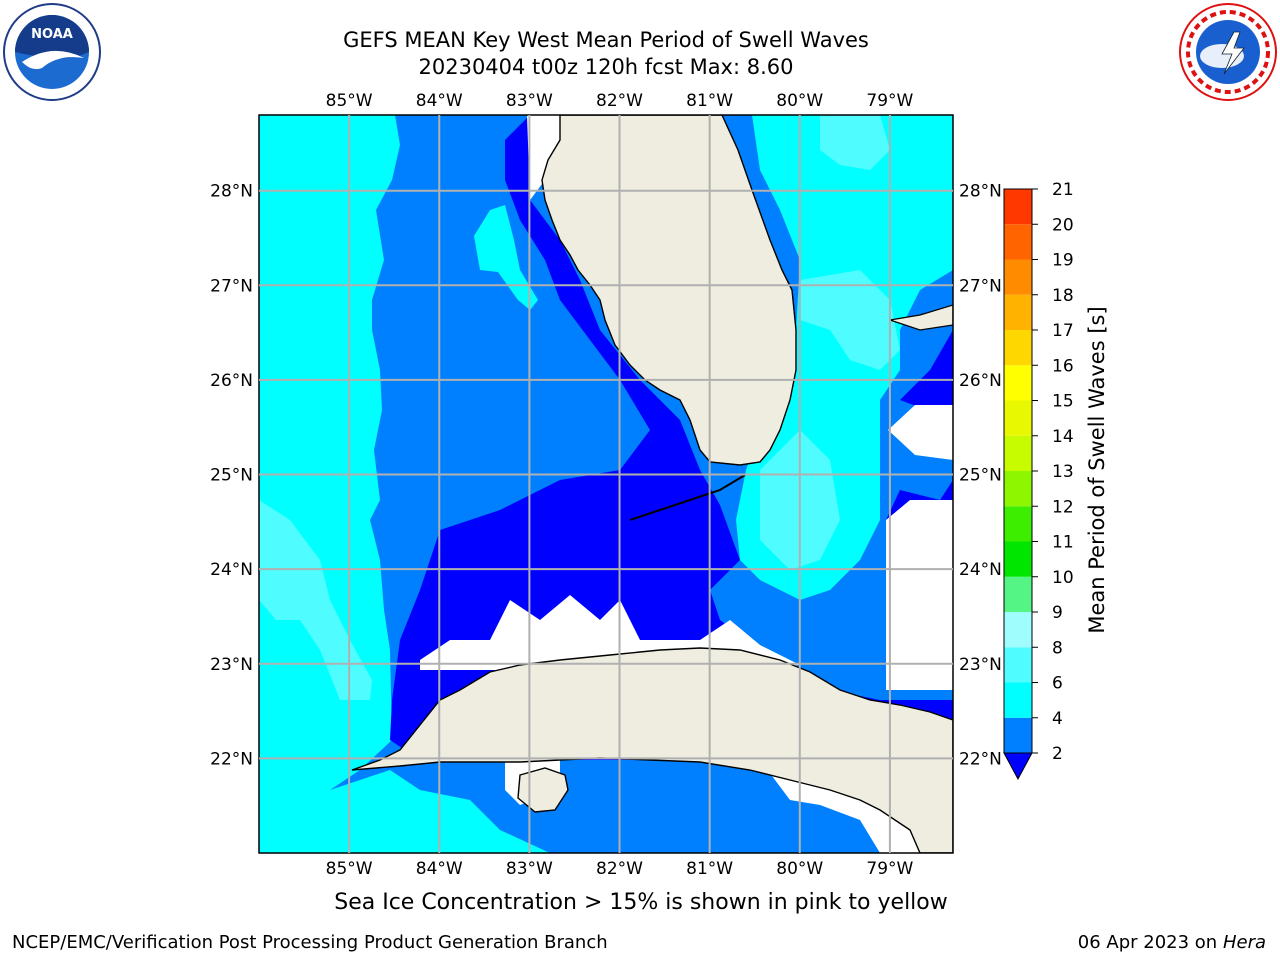 The height and width of the screenshot is (960, 1280). I want to click on lat-labels-right: 28°N 27°N 26°N 25°N 24°N 23°N 22°N, so click(980, 476).